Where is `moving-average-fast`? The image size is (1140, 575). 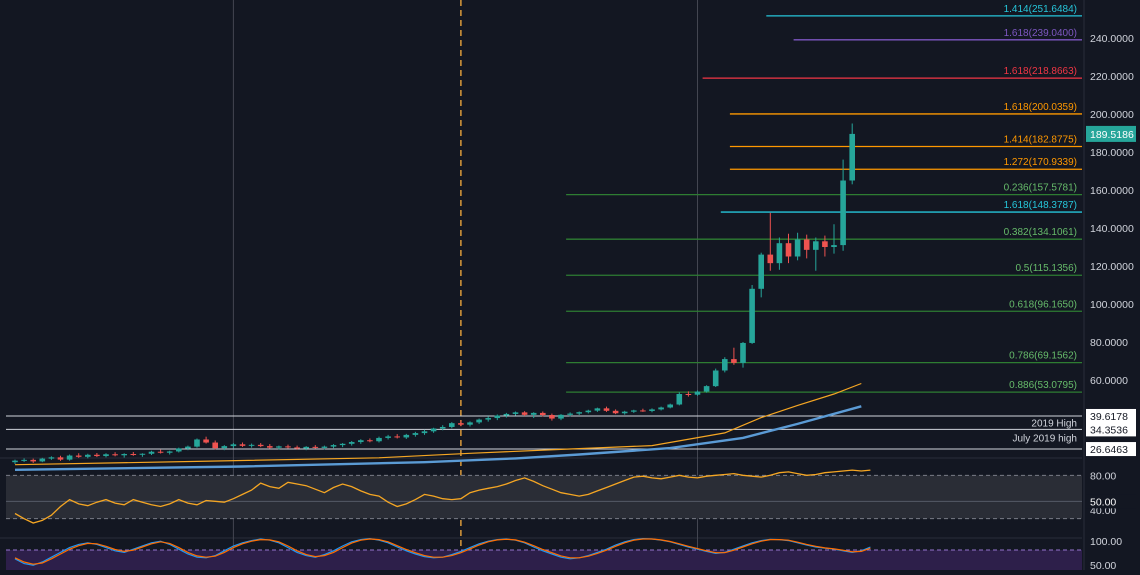
moving-average-fast is located at coordinates (438, 424).